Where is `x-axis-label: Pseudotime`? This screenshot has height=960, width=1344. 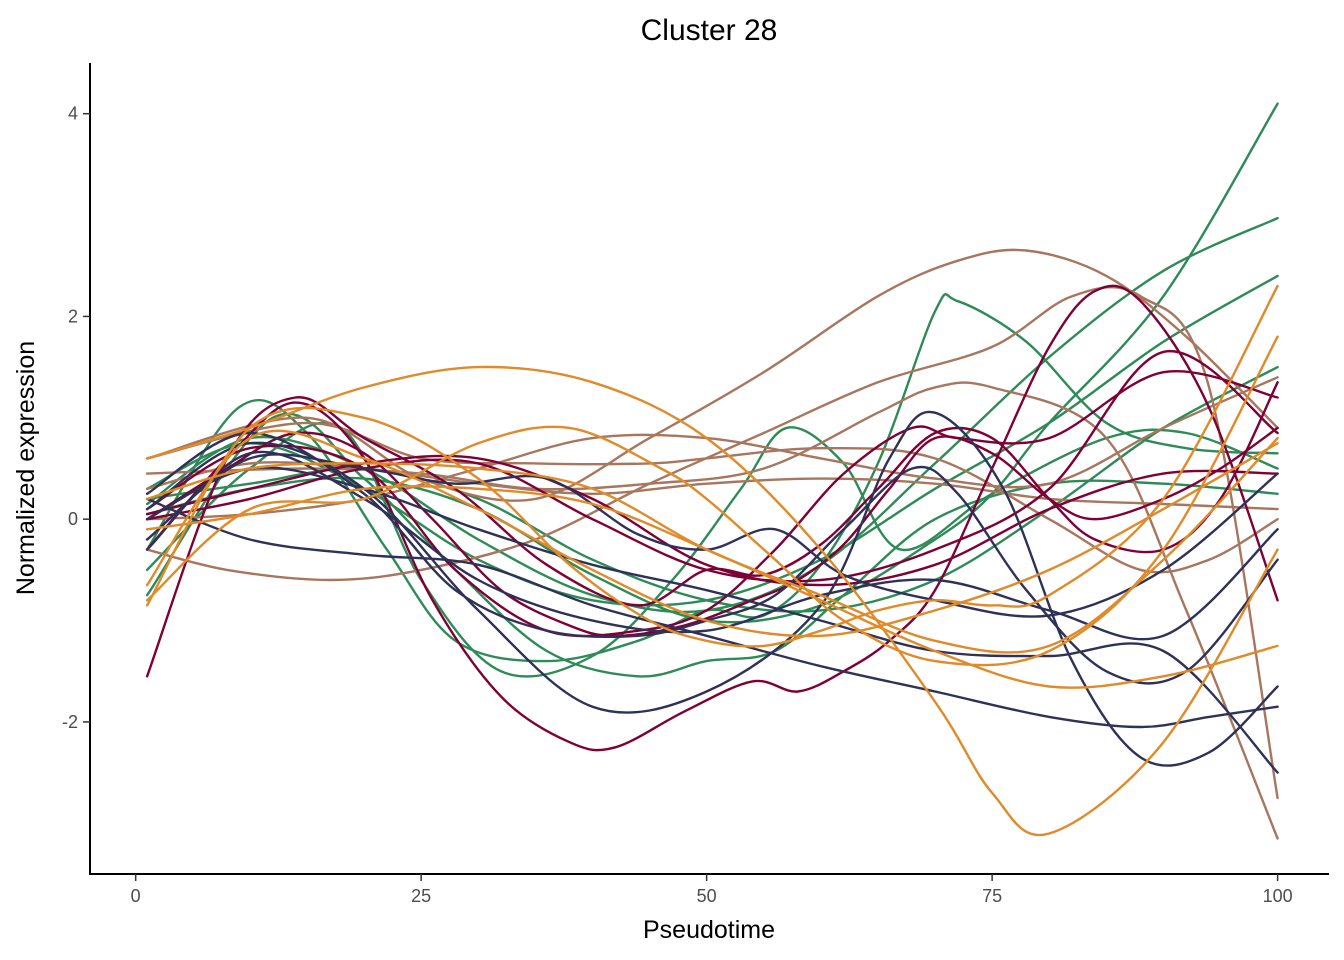
x-axis-label: Pseudotime is located at coordinates (709, 930).